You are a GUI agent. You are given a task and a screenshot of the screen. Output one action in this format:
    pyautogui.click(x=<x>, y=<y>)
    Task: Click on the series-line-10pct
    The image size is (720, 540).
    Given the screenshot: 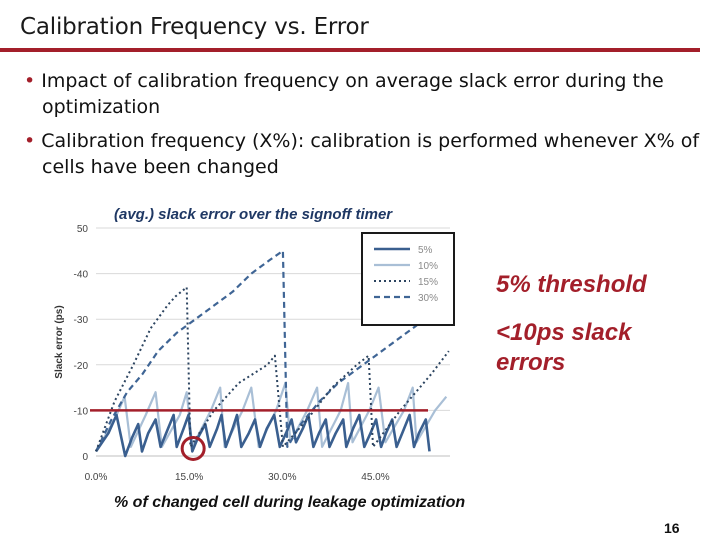 What is the action you would take?
    pyautogui.click(x=271, y=416)
    